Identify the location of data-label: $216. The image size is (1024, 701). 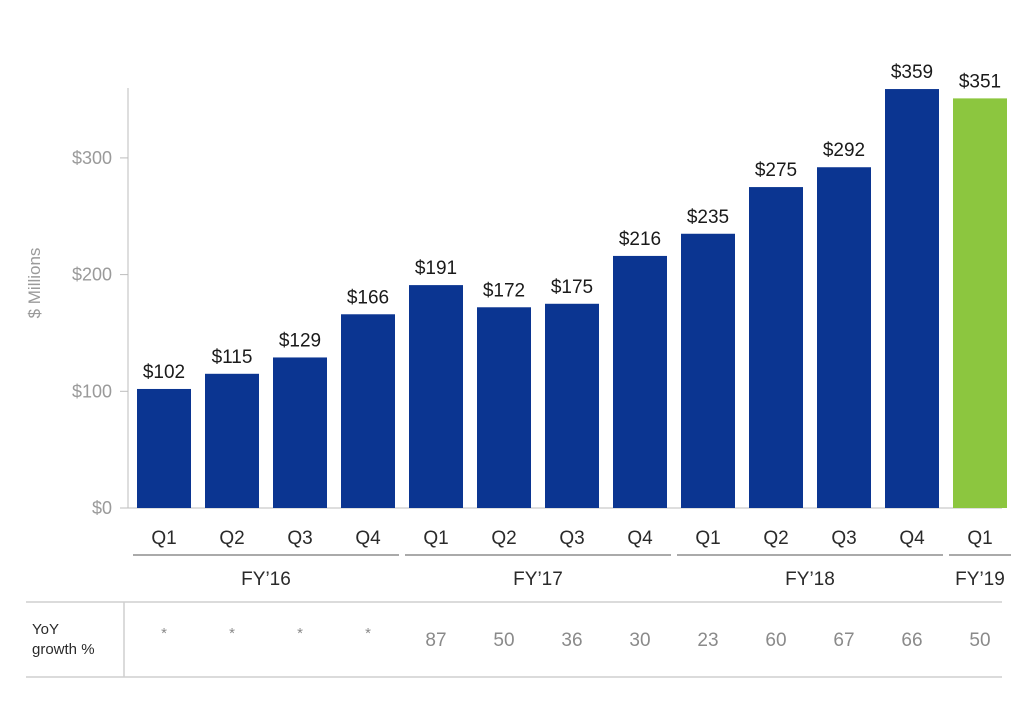
(640, 239).